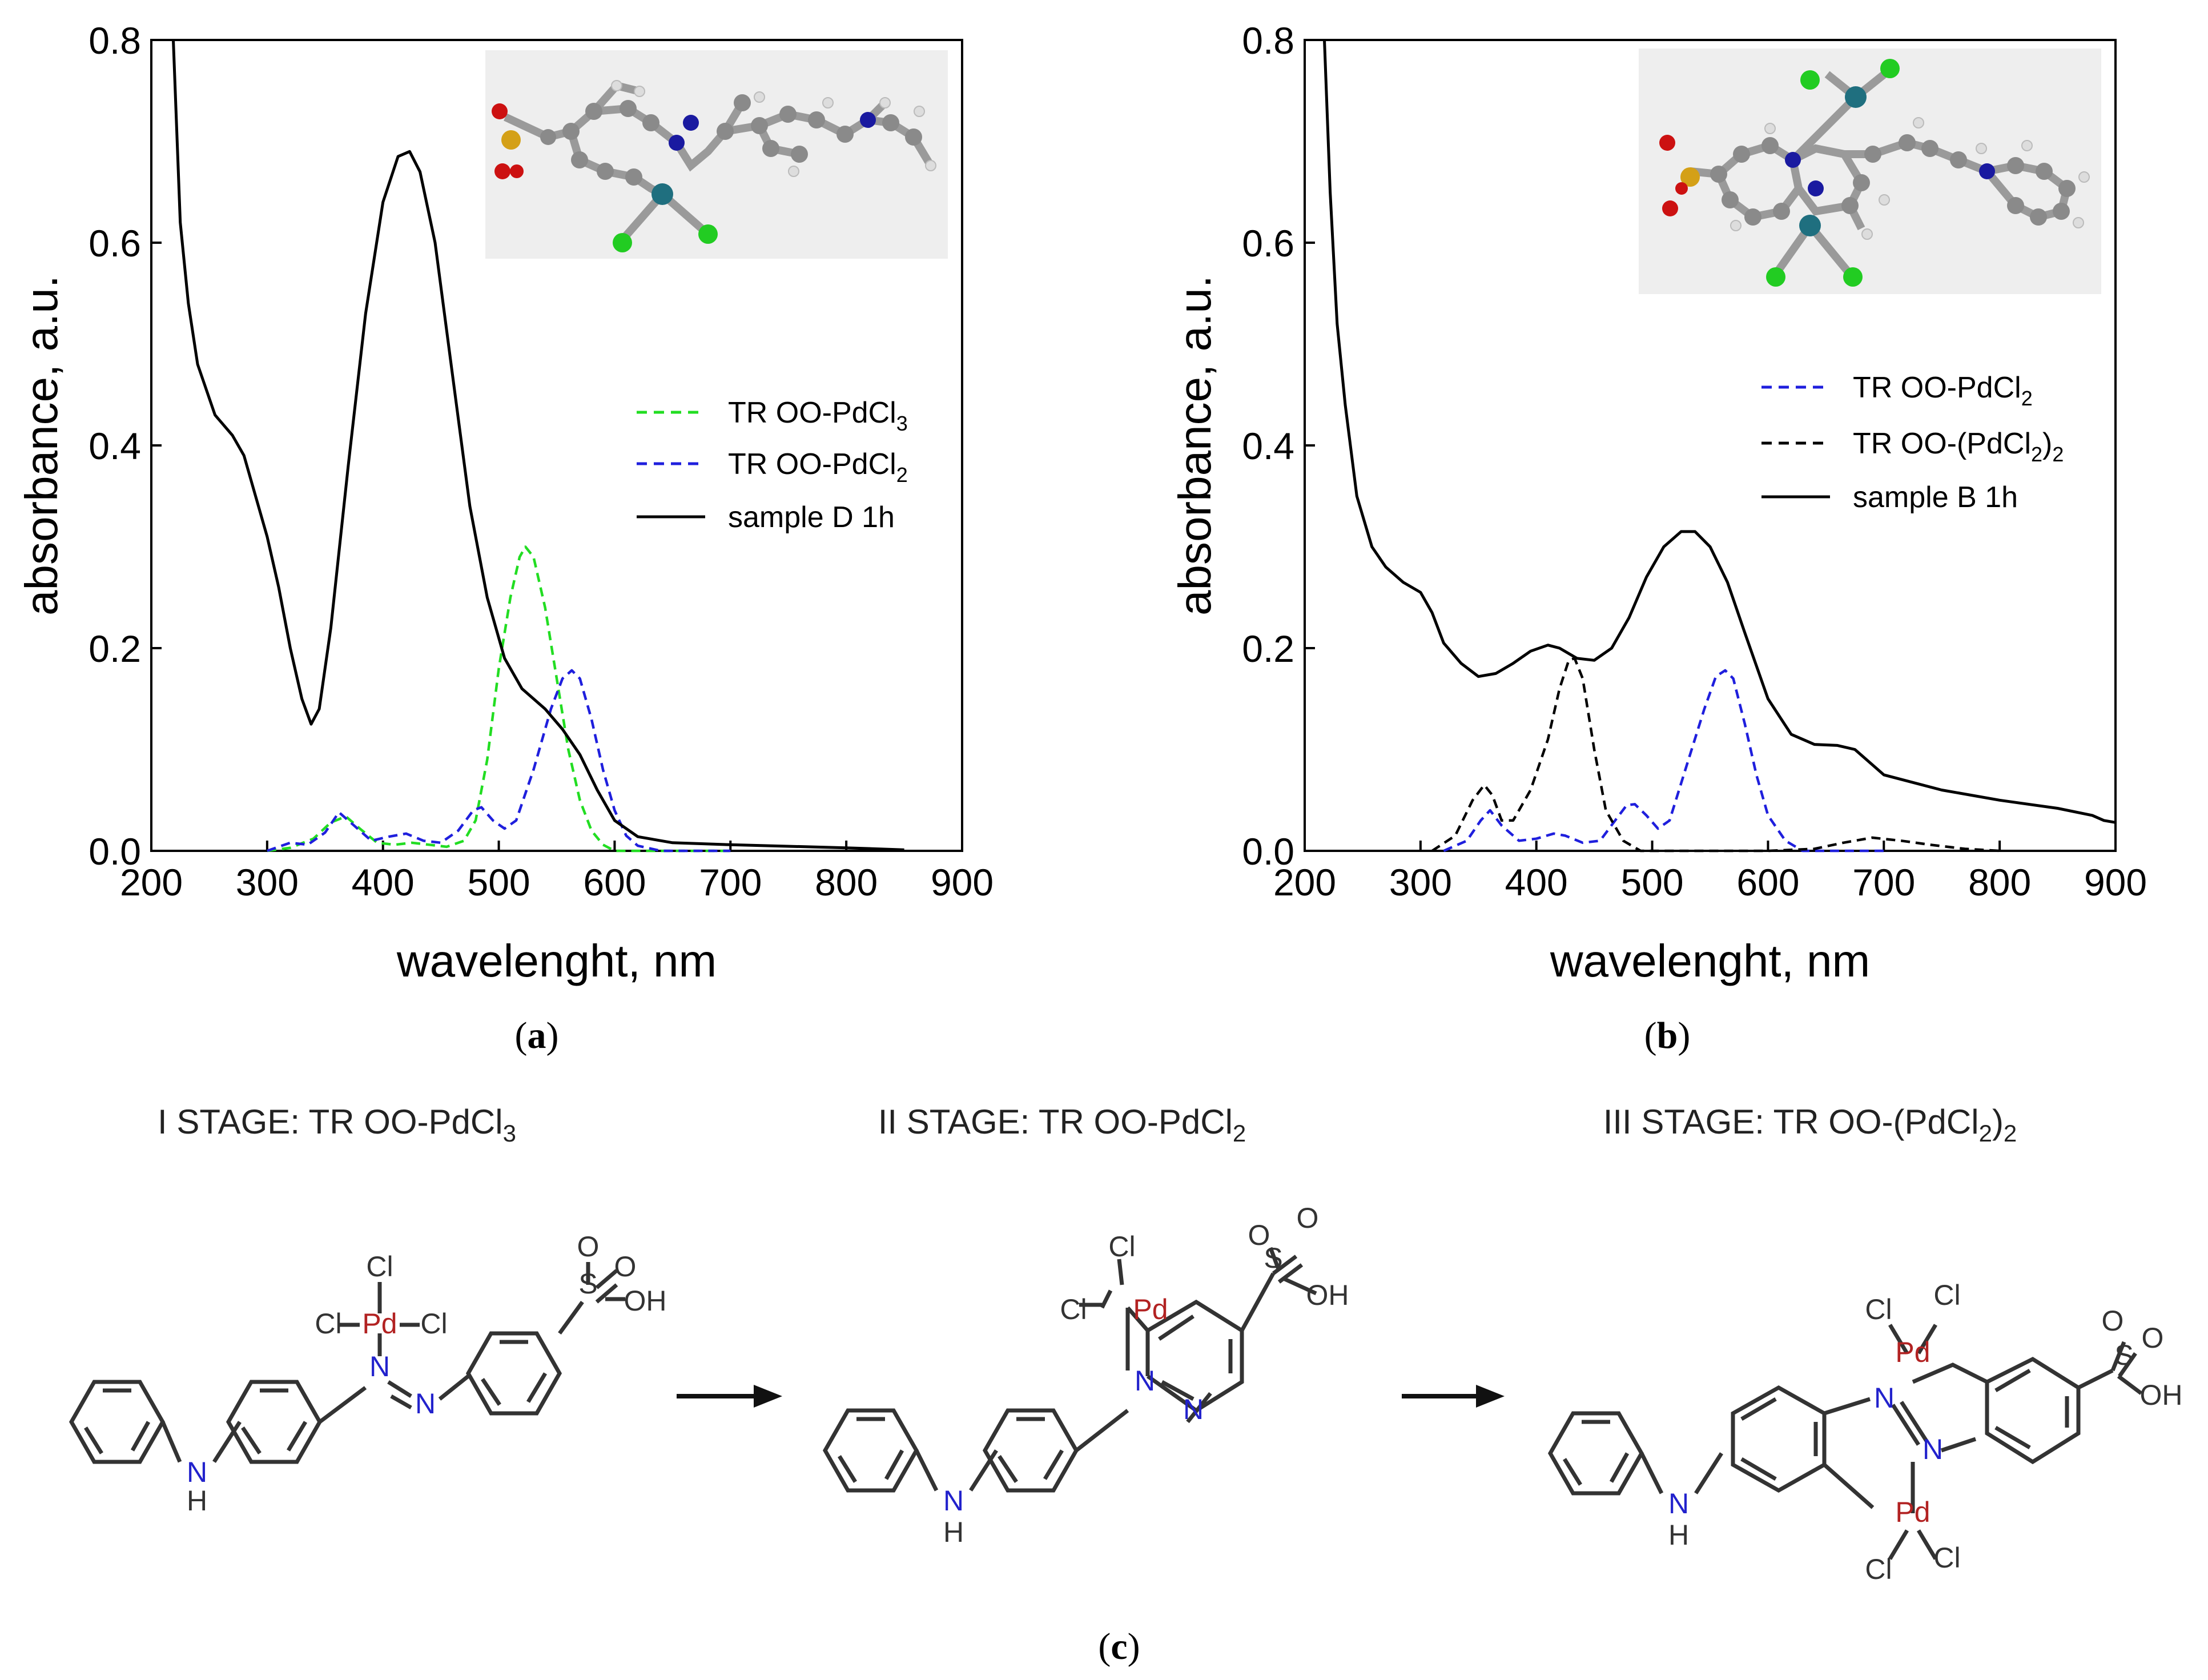  Describe the element at coordinates (1536, 882) in the screenshot. I see `x-tick-label-b-400: 400` at that location.